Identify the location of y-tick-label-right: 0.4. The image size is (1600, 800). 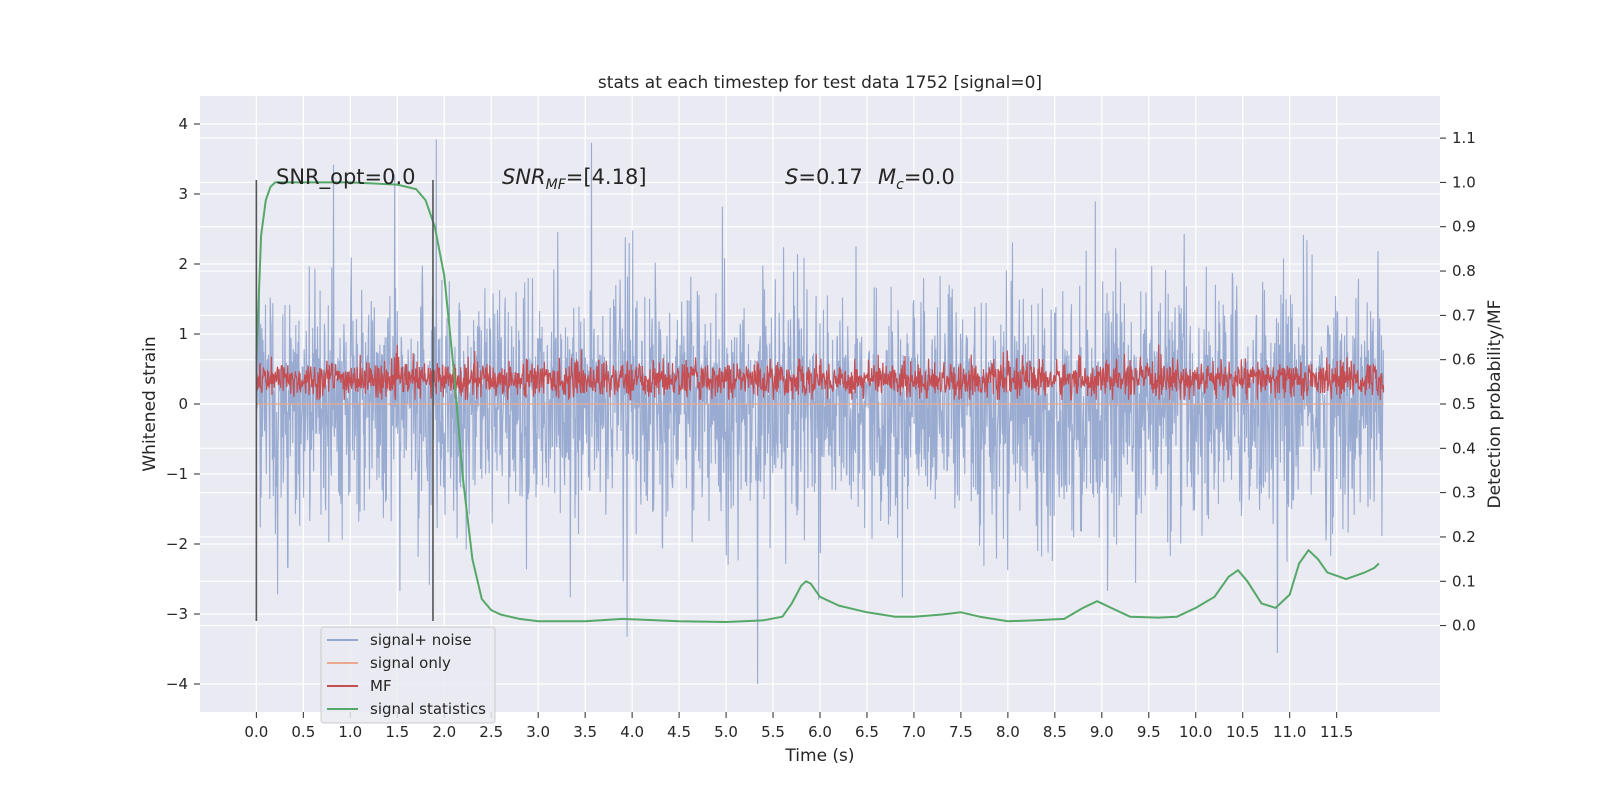
(1464, 448).